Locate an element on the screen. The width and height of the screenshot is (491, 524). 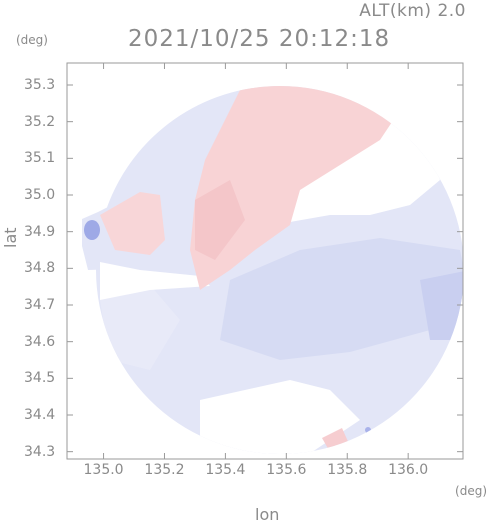
away-velocity-core is located at coordinates (220, 220).